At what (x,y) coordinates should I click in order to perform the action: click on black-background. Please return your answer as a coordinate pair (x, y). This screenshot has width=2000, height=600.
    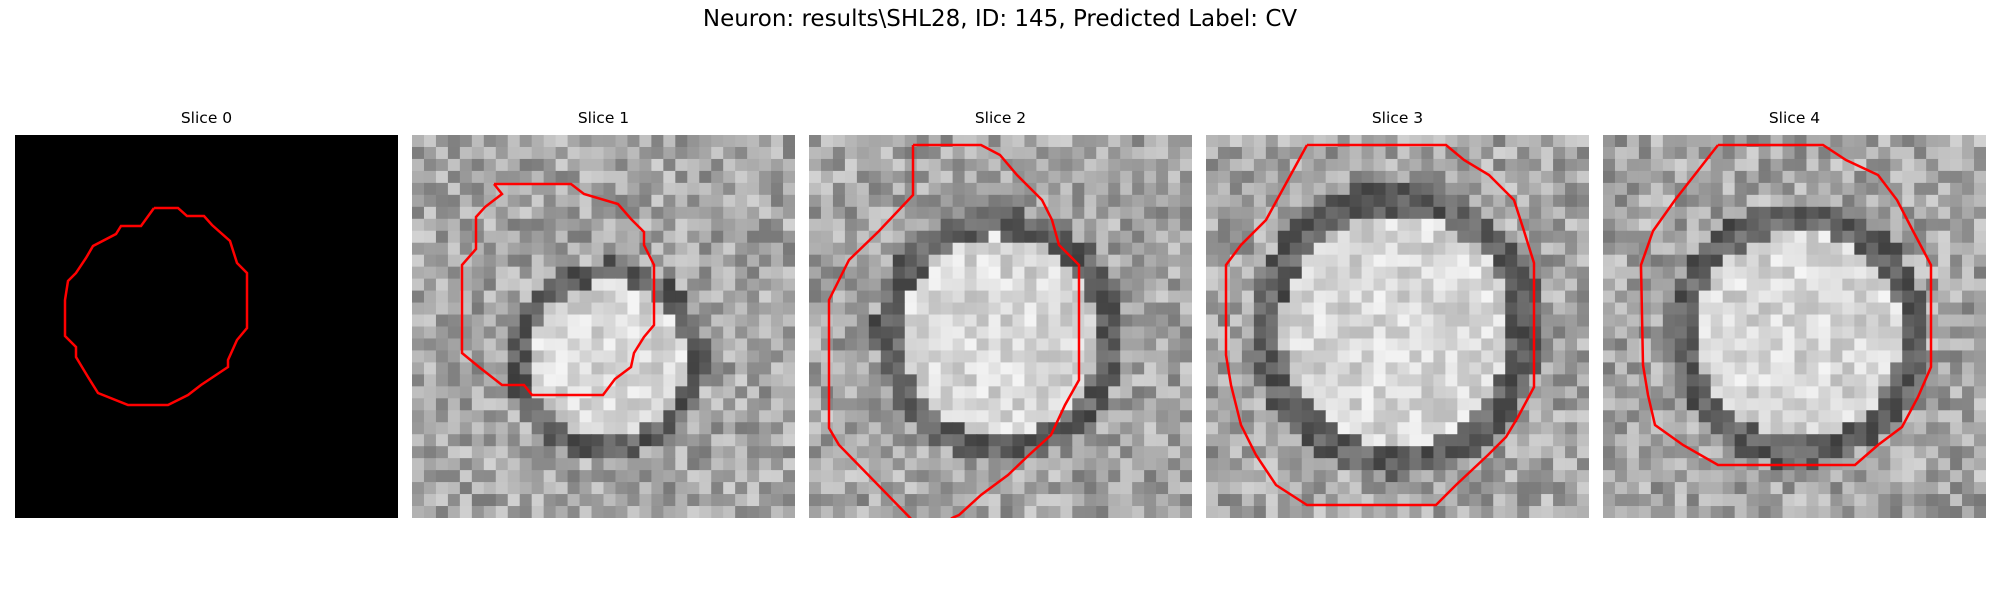
    Looking at the image, I should click on (206, 326).